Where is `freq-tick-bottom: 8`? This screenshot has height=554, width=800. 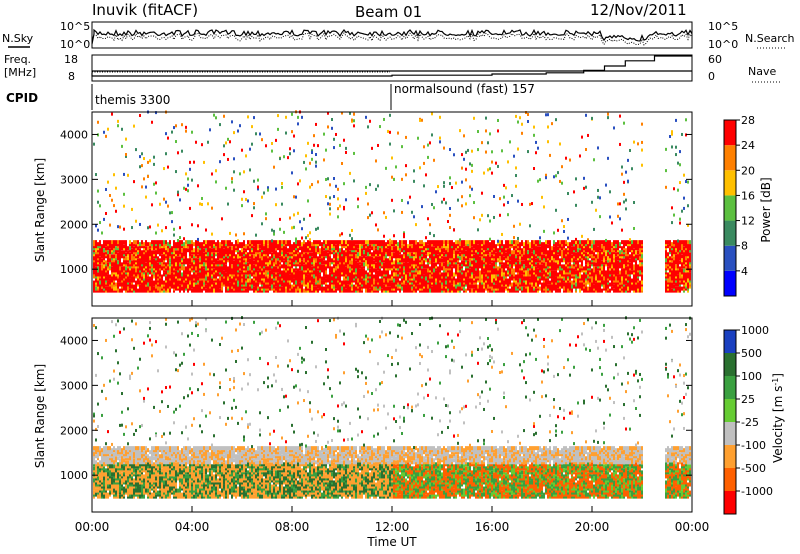
freq-tick-bottom: 8 is located at coordinates (71, 76).